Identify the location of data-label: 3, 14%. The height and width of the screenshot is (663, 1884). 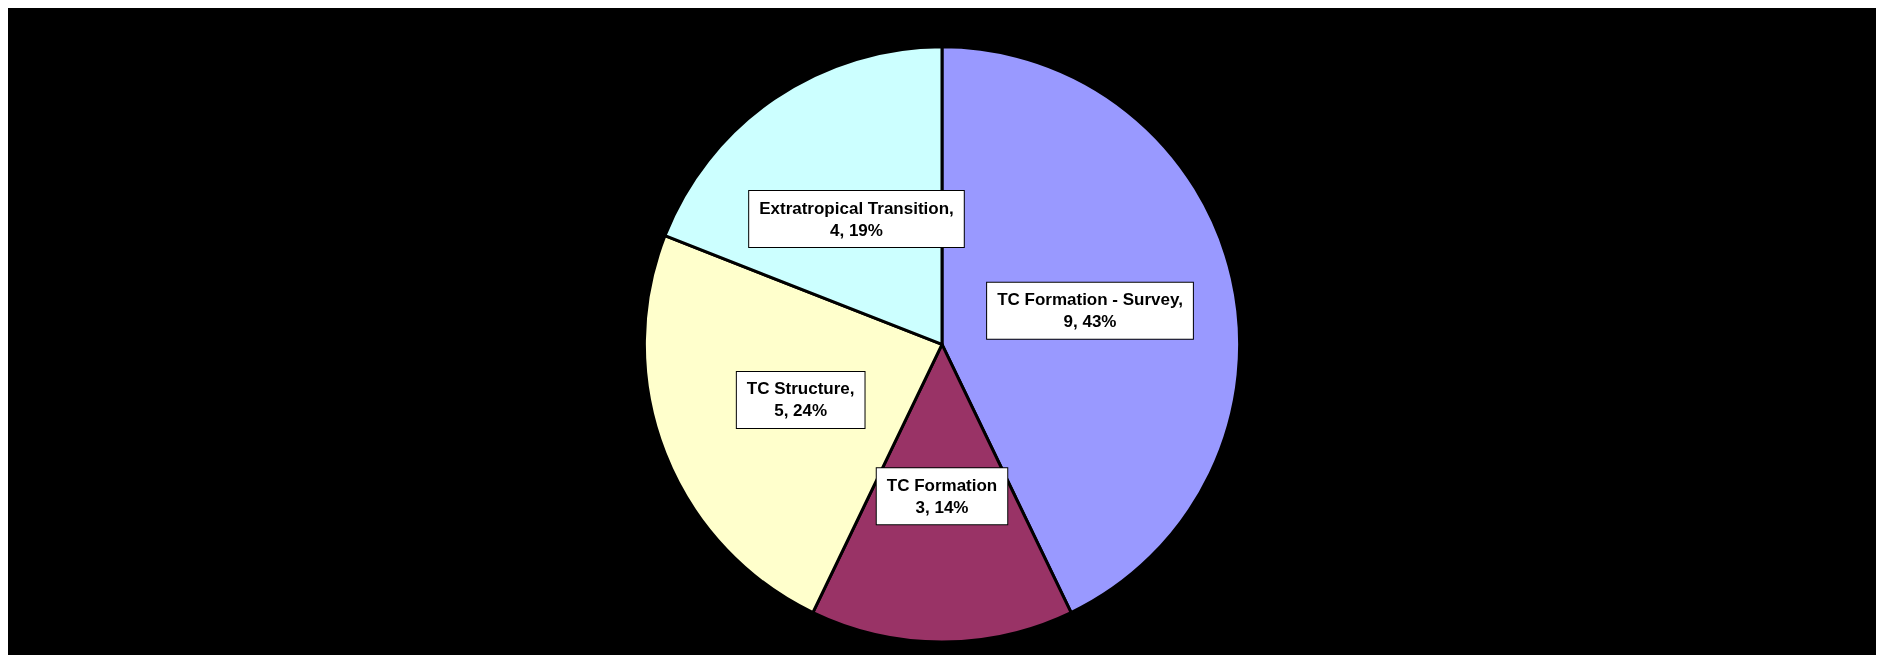
(942, 507).